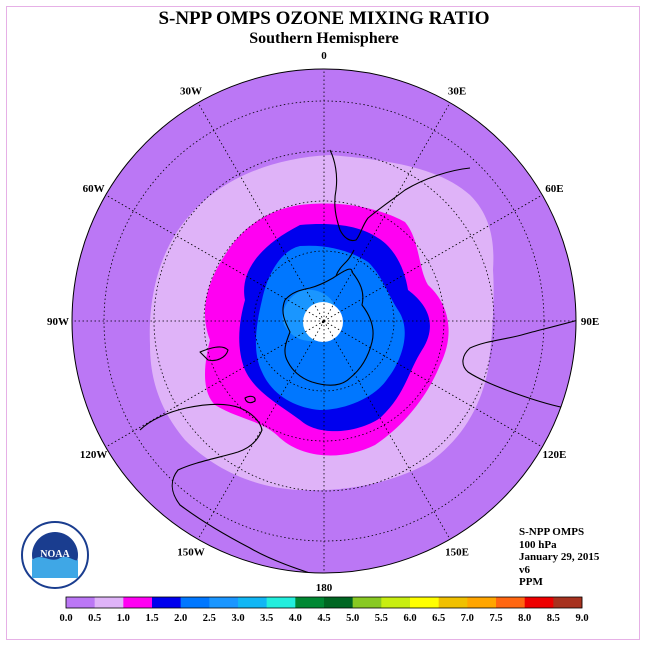 Image resolution: width=648 pixels, height=648 pixels. What do you see at coordinates (457, 92) in the screenshot?
I see `longitude-label: 30E` at bounding box center [457, 92].